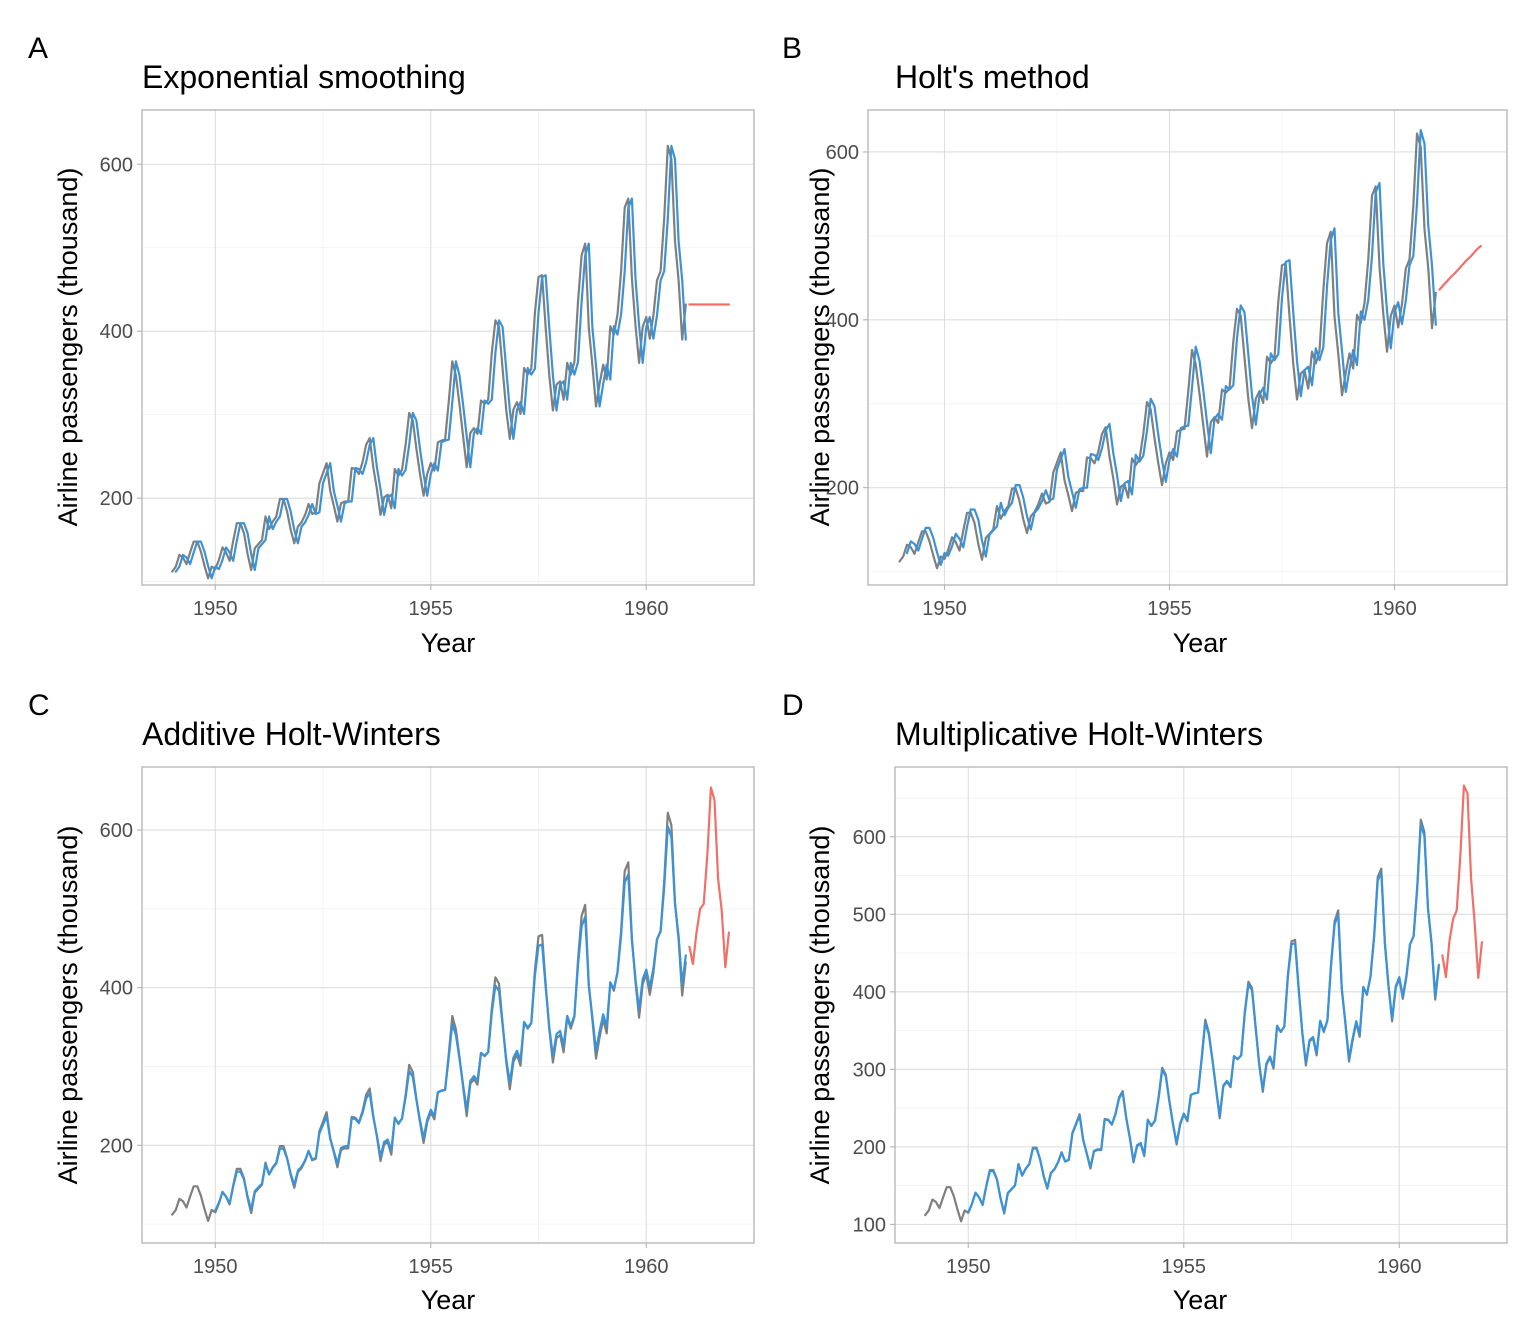  I want to click on y-tick-label-c: 600, so click(116, 831).